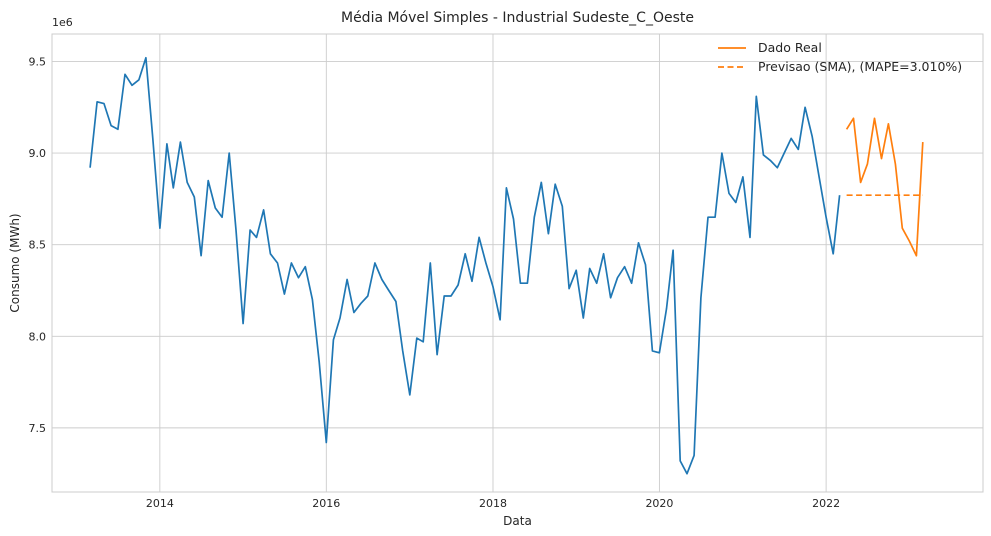  What do you see at coordinates (15, 262) in the screenshot?
I see `y-axis-label: Consumo (MWh)` at bounding box center [15, 262].